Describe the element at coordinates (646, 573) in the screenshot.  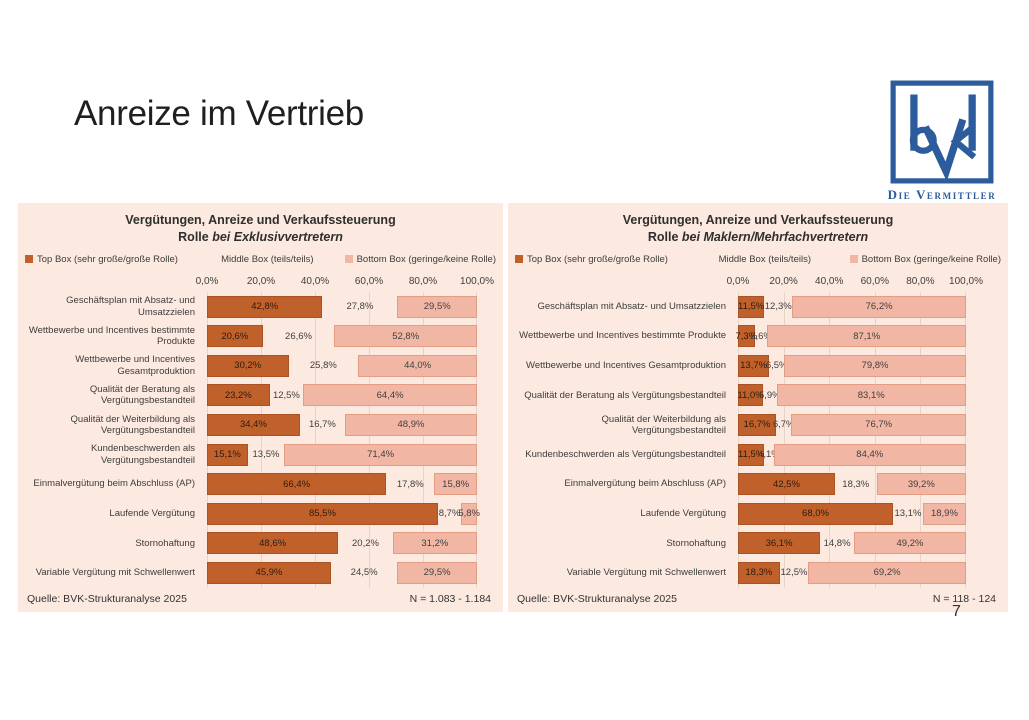
I see `category-label: Variable Vergütung mit Schwellenwert` at that location.